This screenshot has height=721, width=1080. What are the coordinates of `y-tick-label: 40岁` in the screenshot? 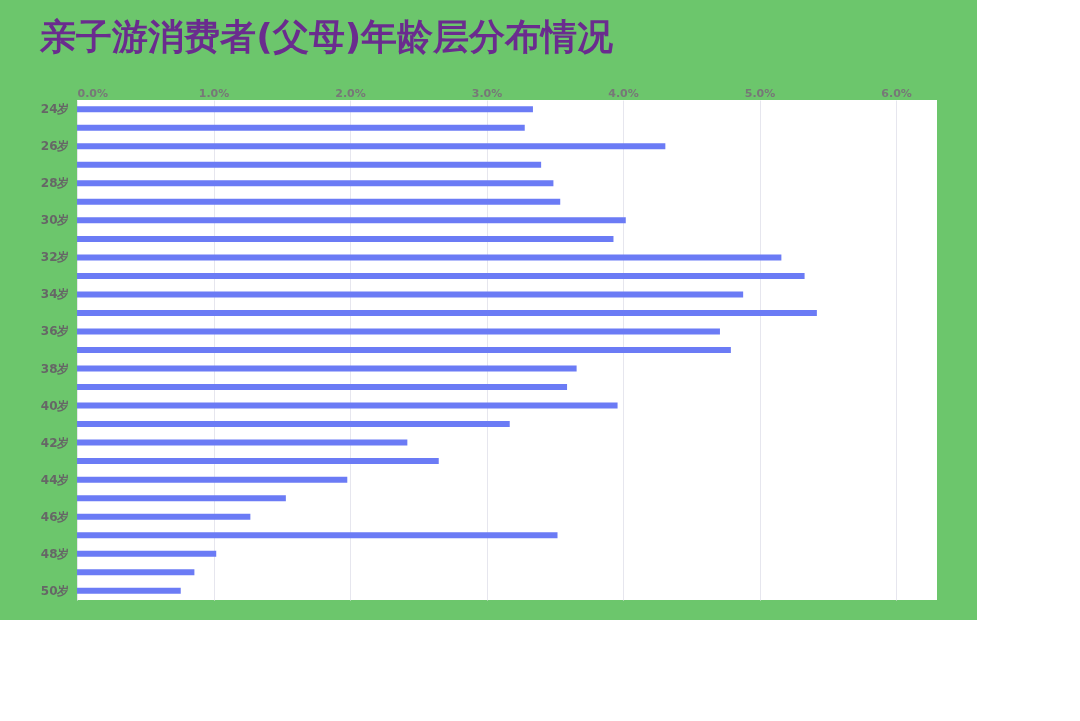 It's located at (55, 405).